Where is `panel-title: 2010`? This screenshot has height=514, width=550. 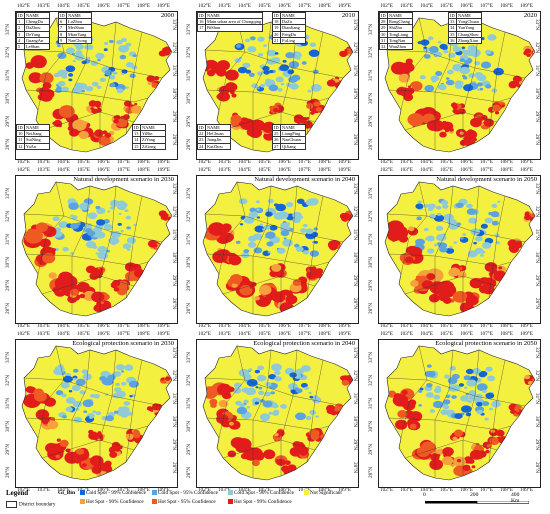 panel-title: 2010 is located at coordinates (348, 15).